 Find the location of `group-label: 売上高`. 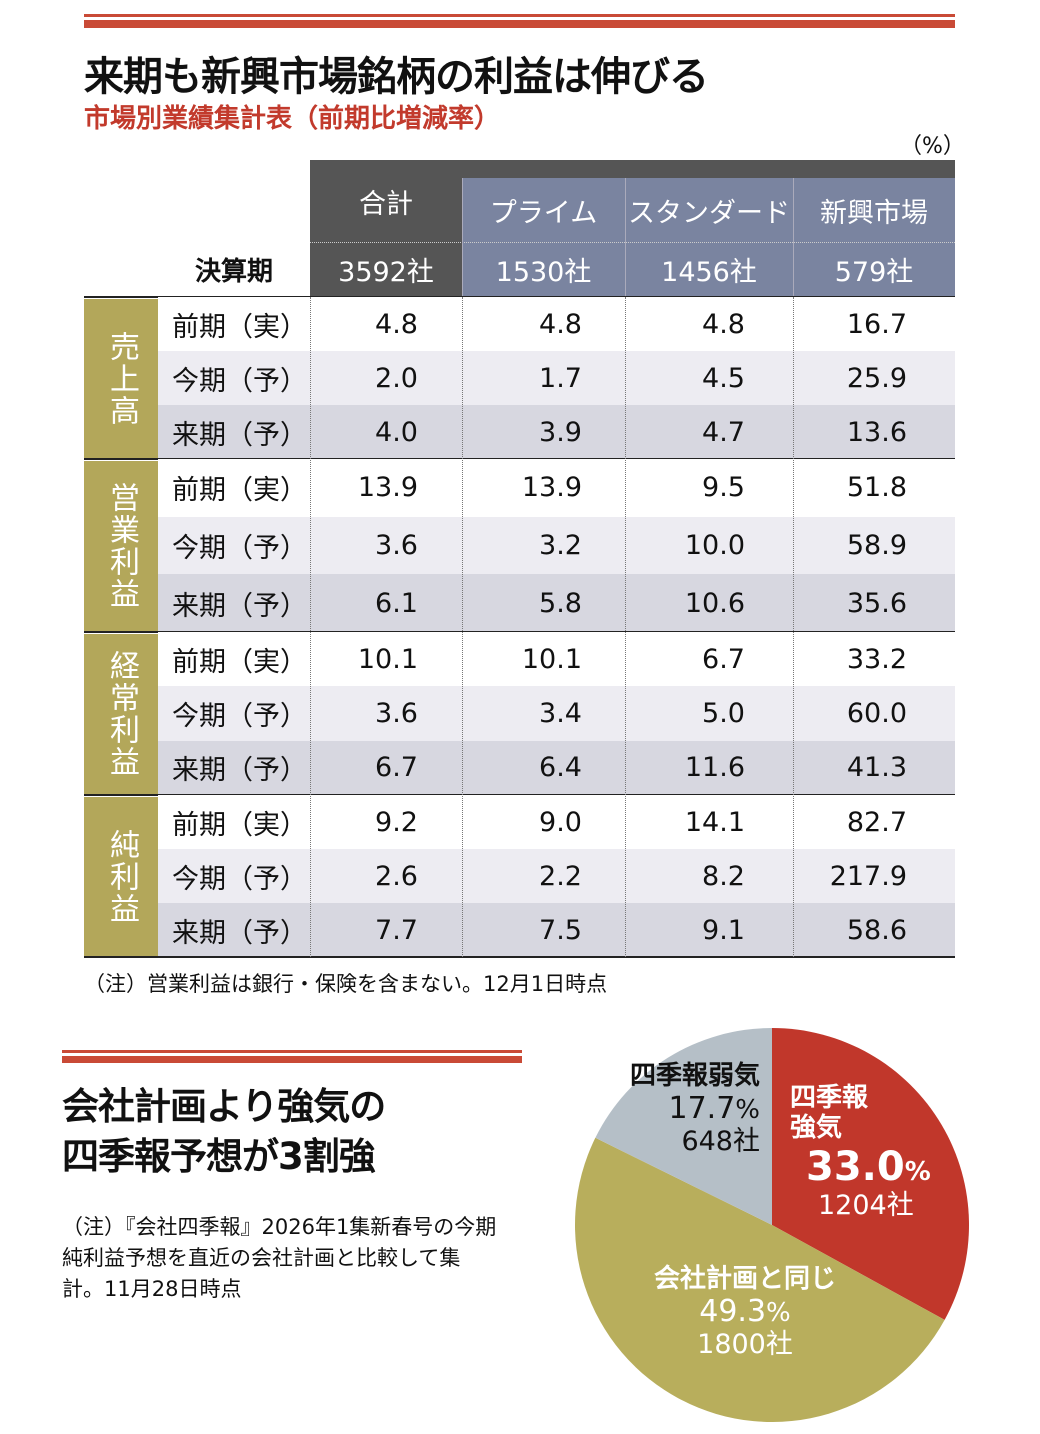

group-label: 売上高 is located at coordinates (121, 378).